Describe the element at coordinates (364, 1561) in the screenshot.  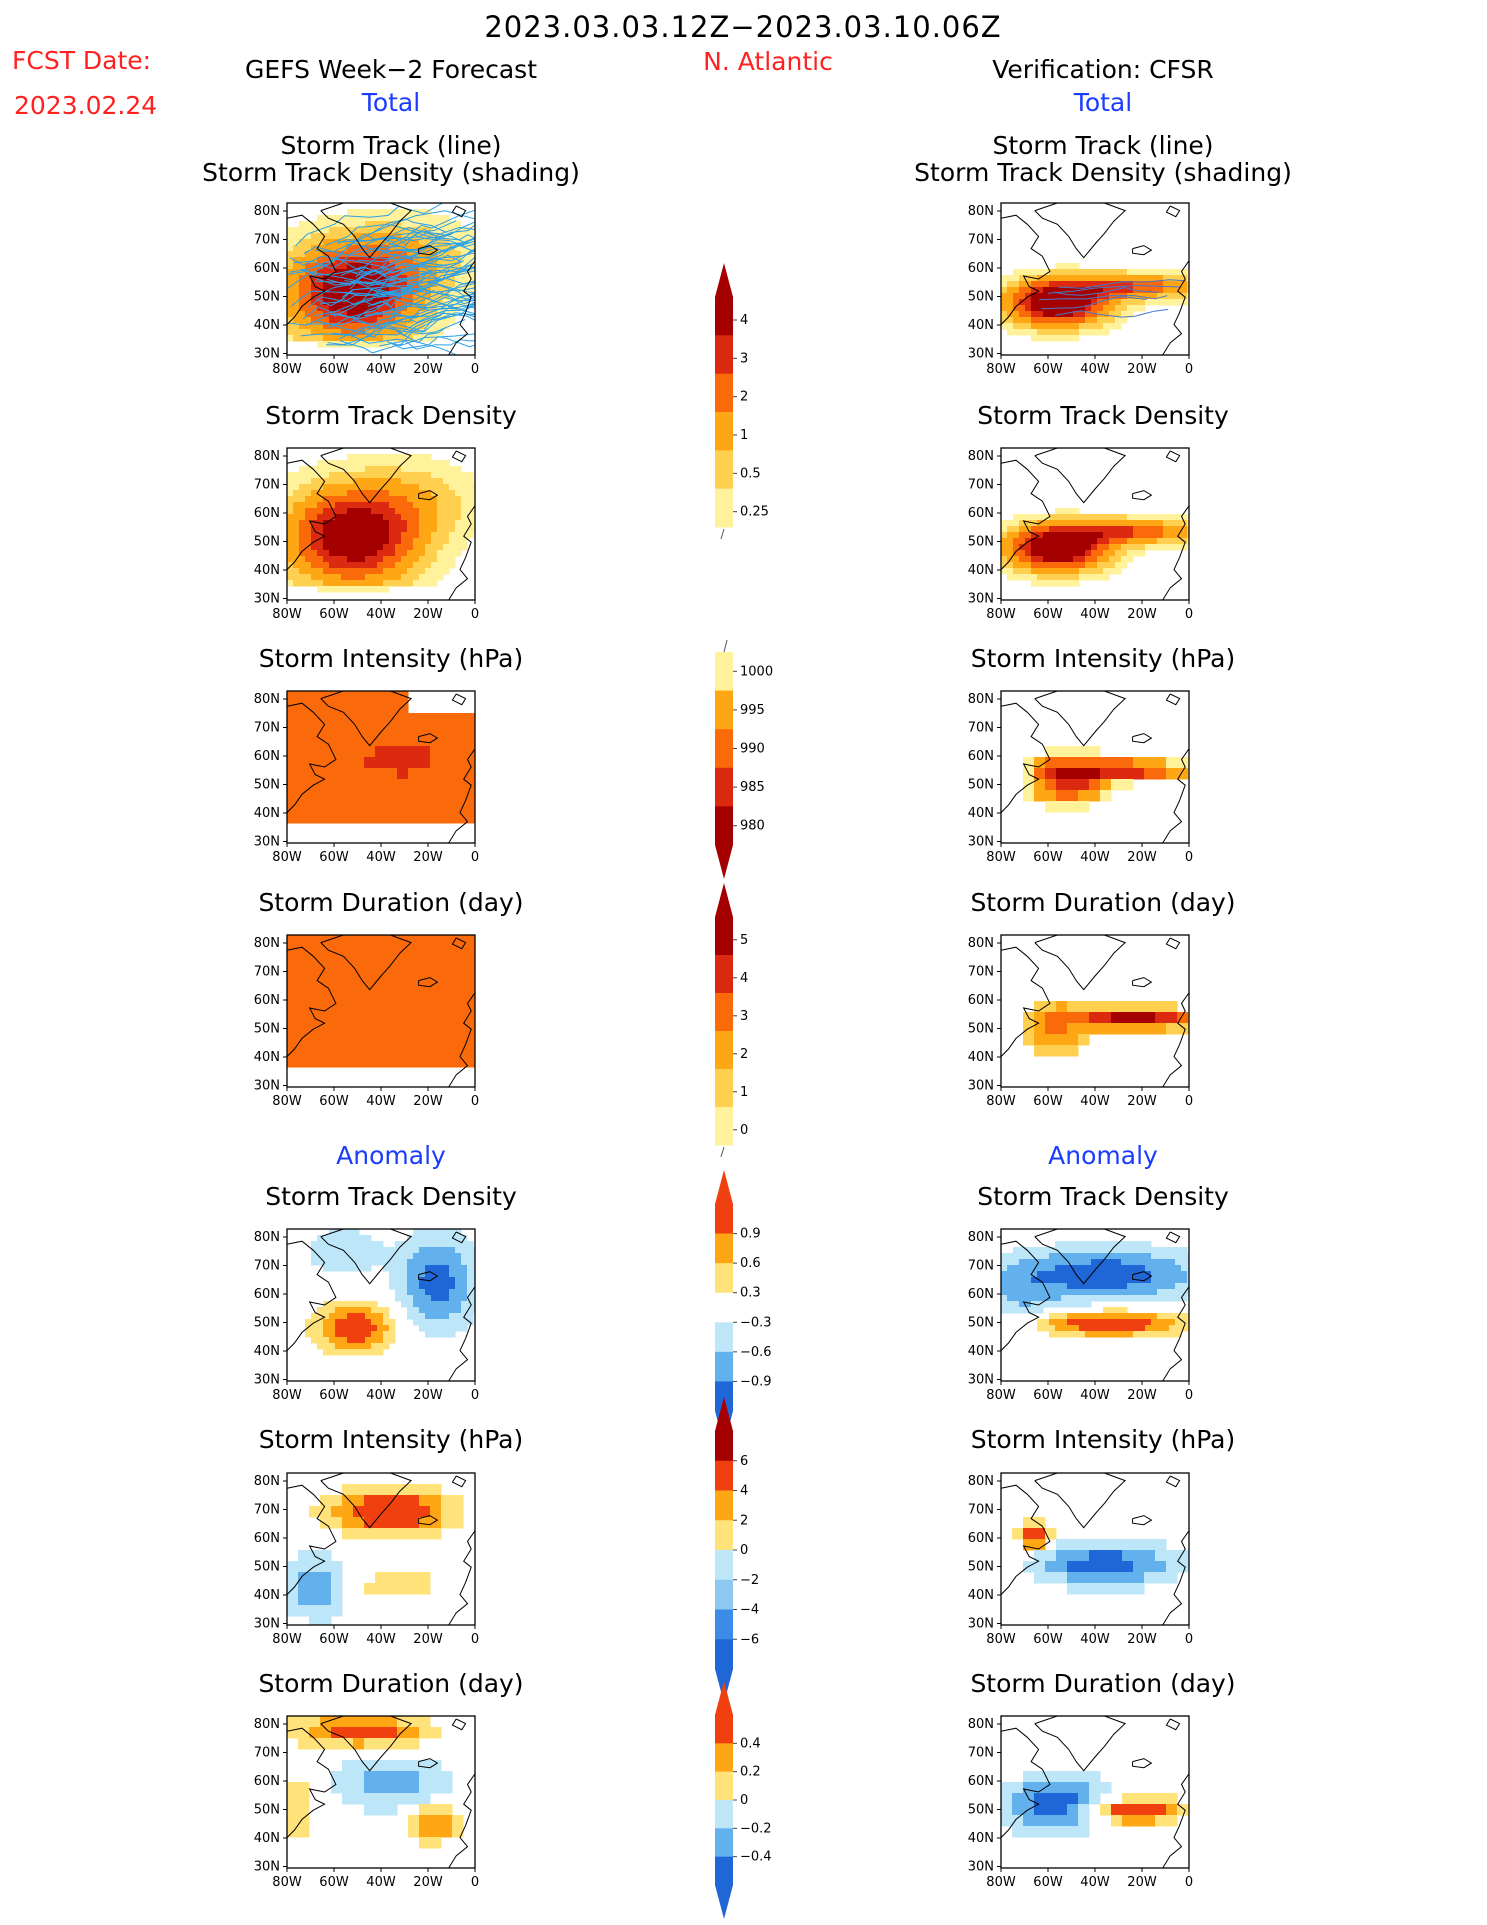
I see `map-intensity-anomaly-forecast: 80N 70N 60N 50N 40N 30N 80W 60W 40W 20W 0` at that location.